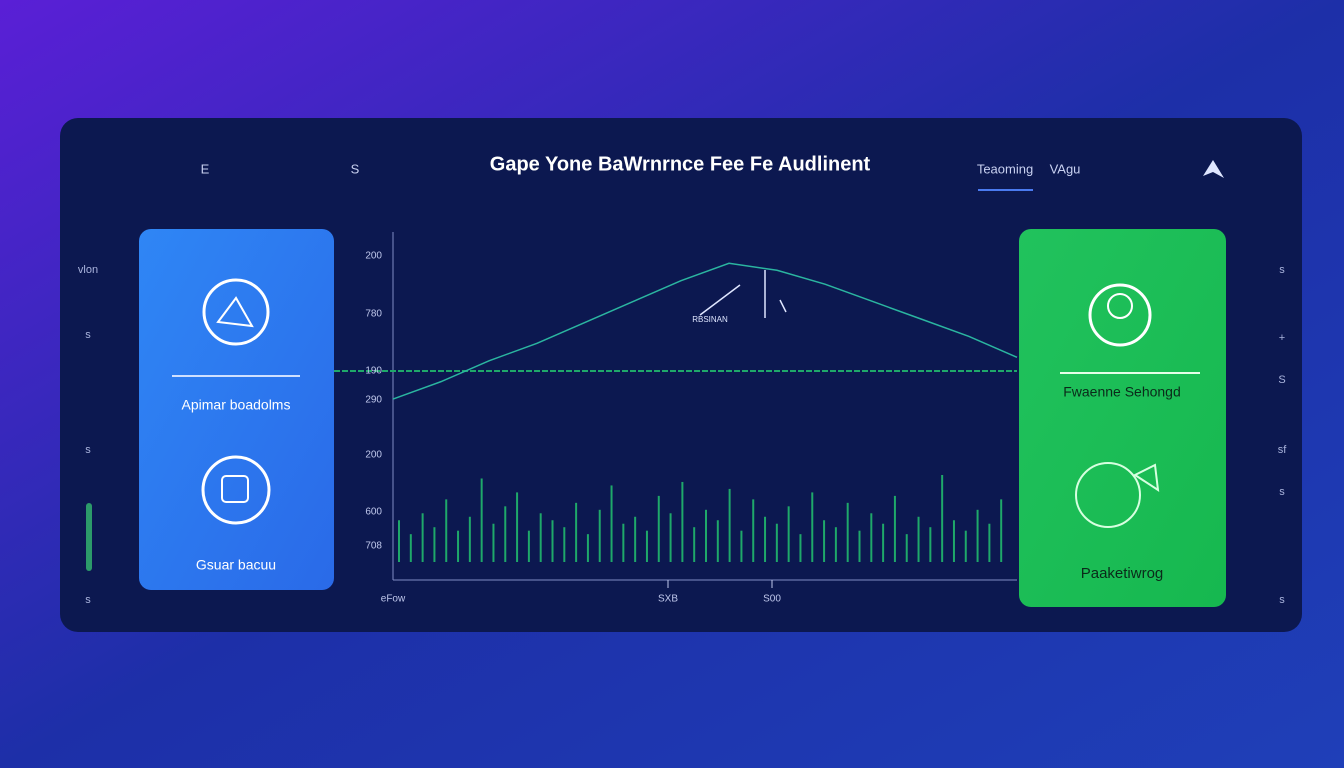 This screenshot has height=773, width=1344. I want to click on title: Gape Yone BaWrnrnce Fee Fe Audlinent, so click(680, 164).